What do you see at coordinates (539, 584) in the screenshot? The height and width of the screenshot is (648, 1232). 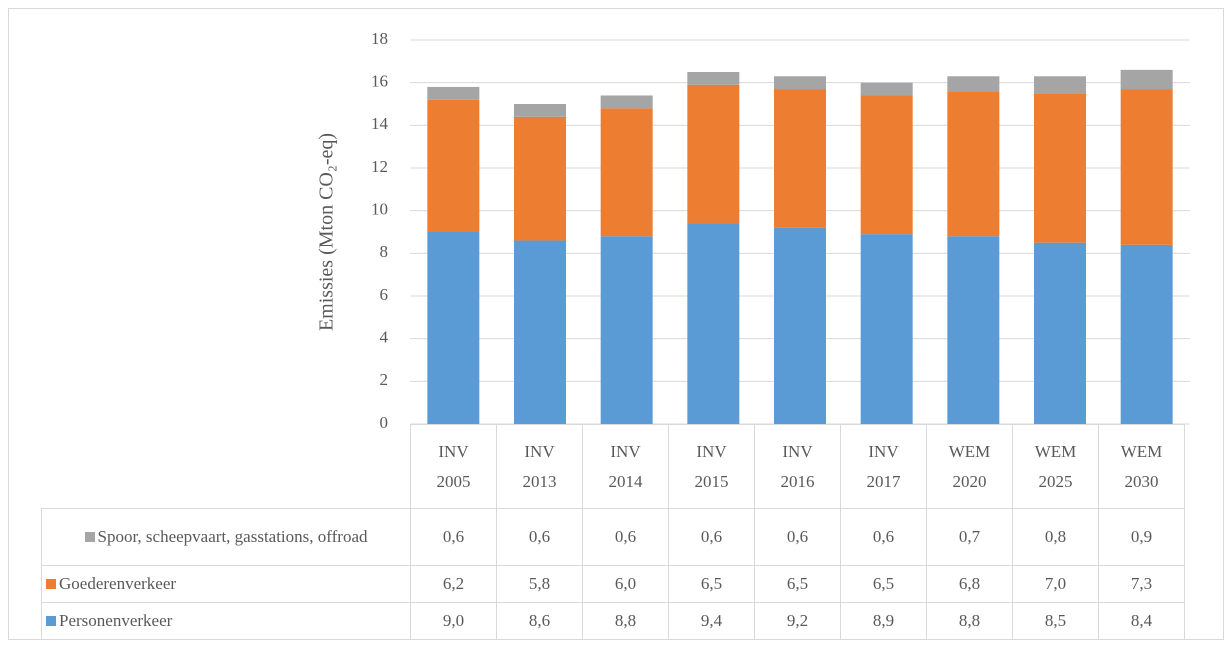 I see `data-label: 5,8` at bounding box center [539, 584].